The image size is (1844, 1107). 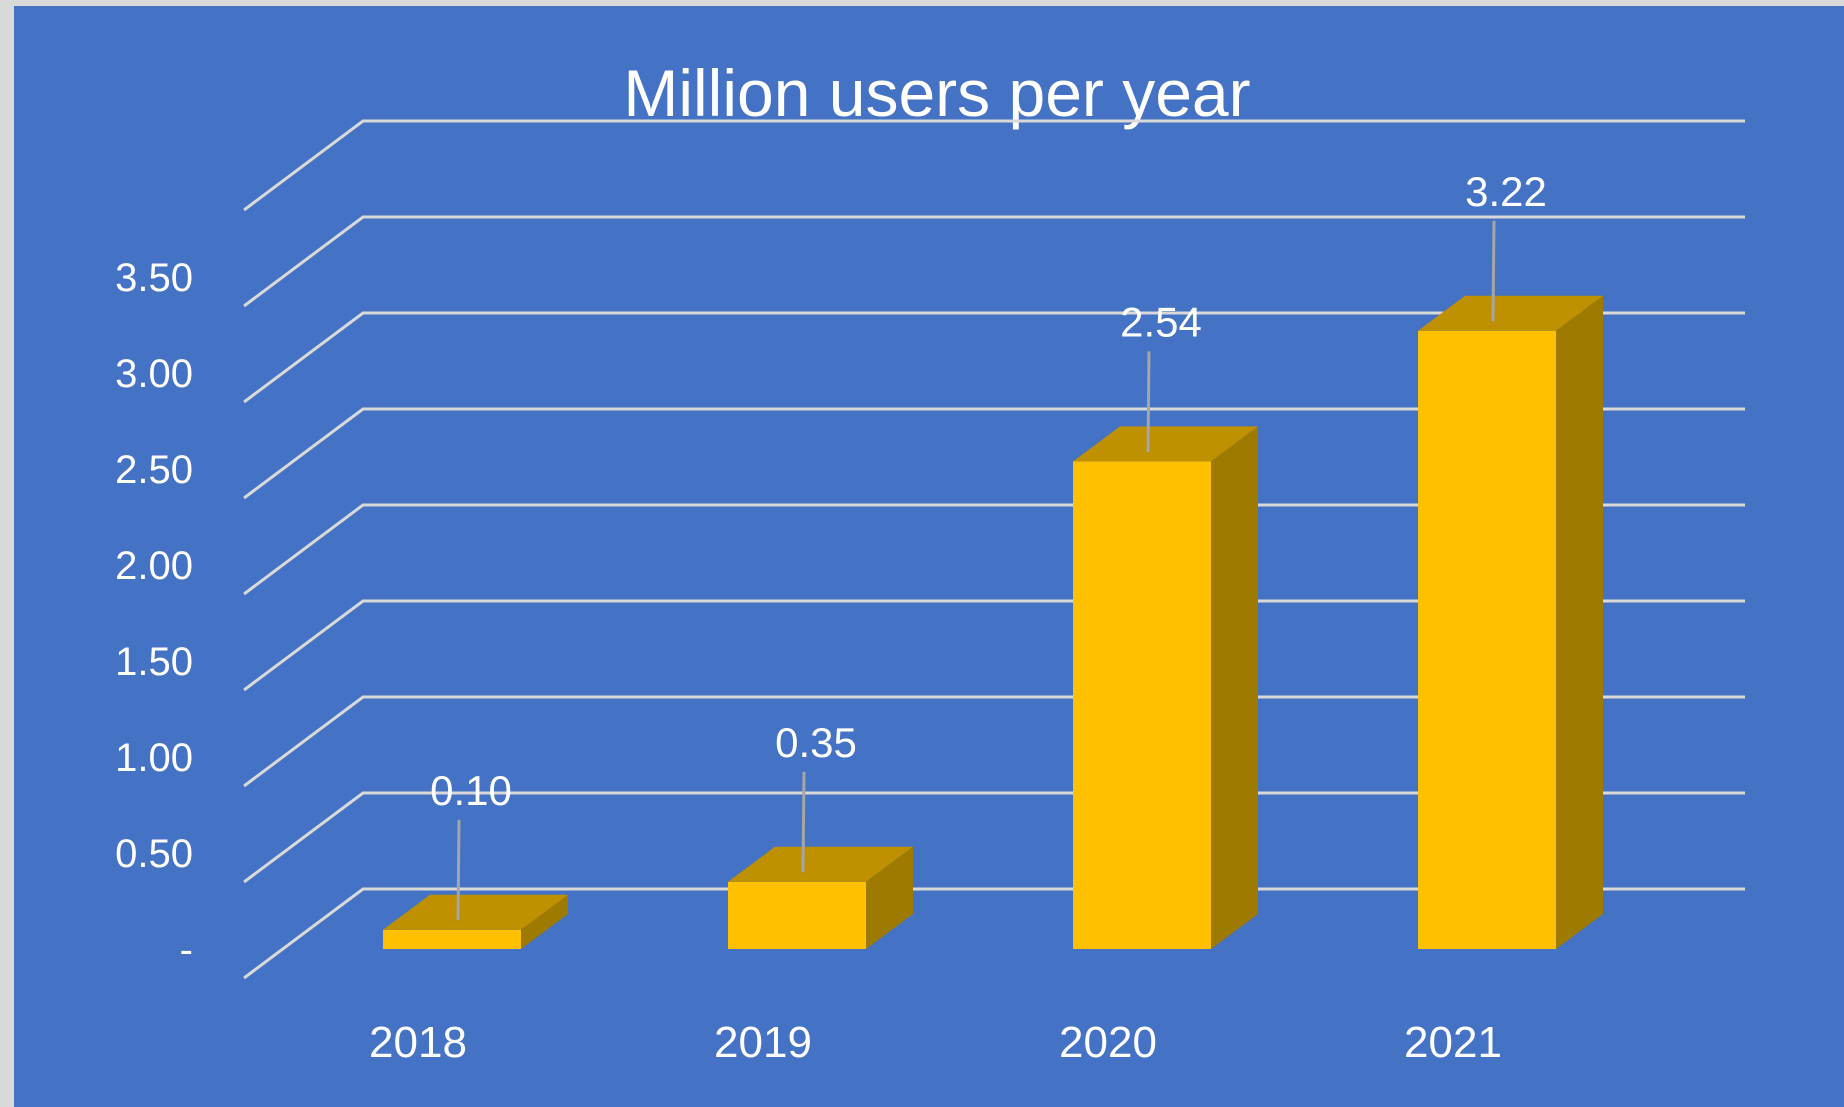 I want to click on y-axis-ticks: - 0.50 1.00 1.50 2.00 2.50 3.00 3.50, so click(x=154, y=614).